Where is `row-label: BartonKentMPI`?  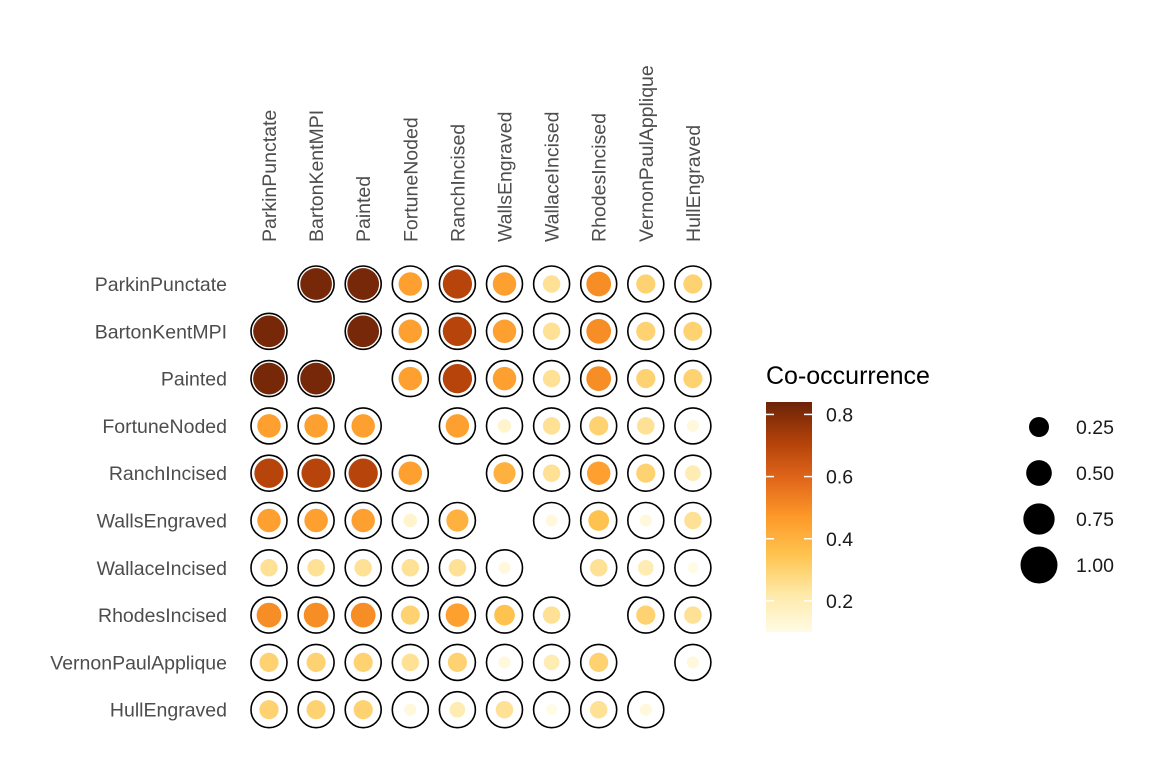
row-label: BartonKentMPI is located at coordinates (161, 332).